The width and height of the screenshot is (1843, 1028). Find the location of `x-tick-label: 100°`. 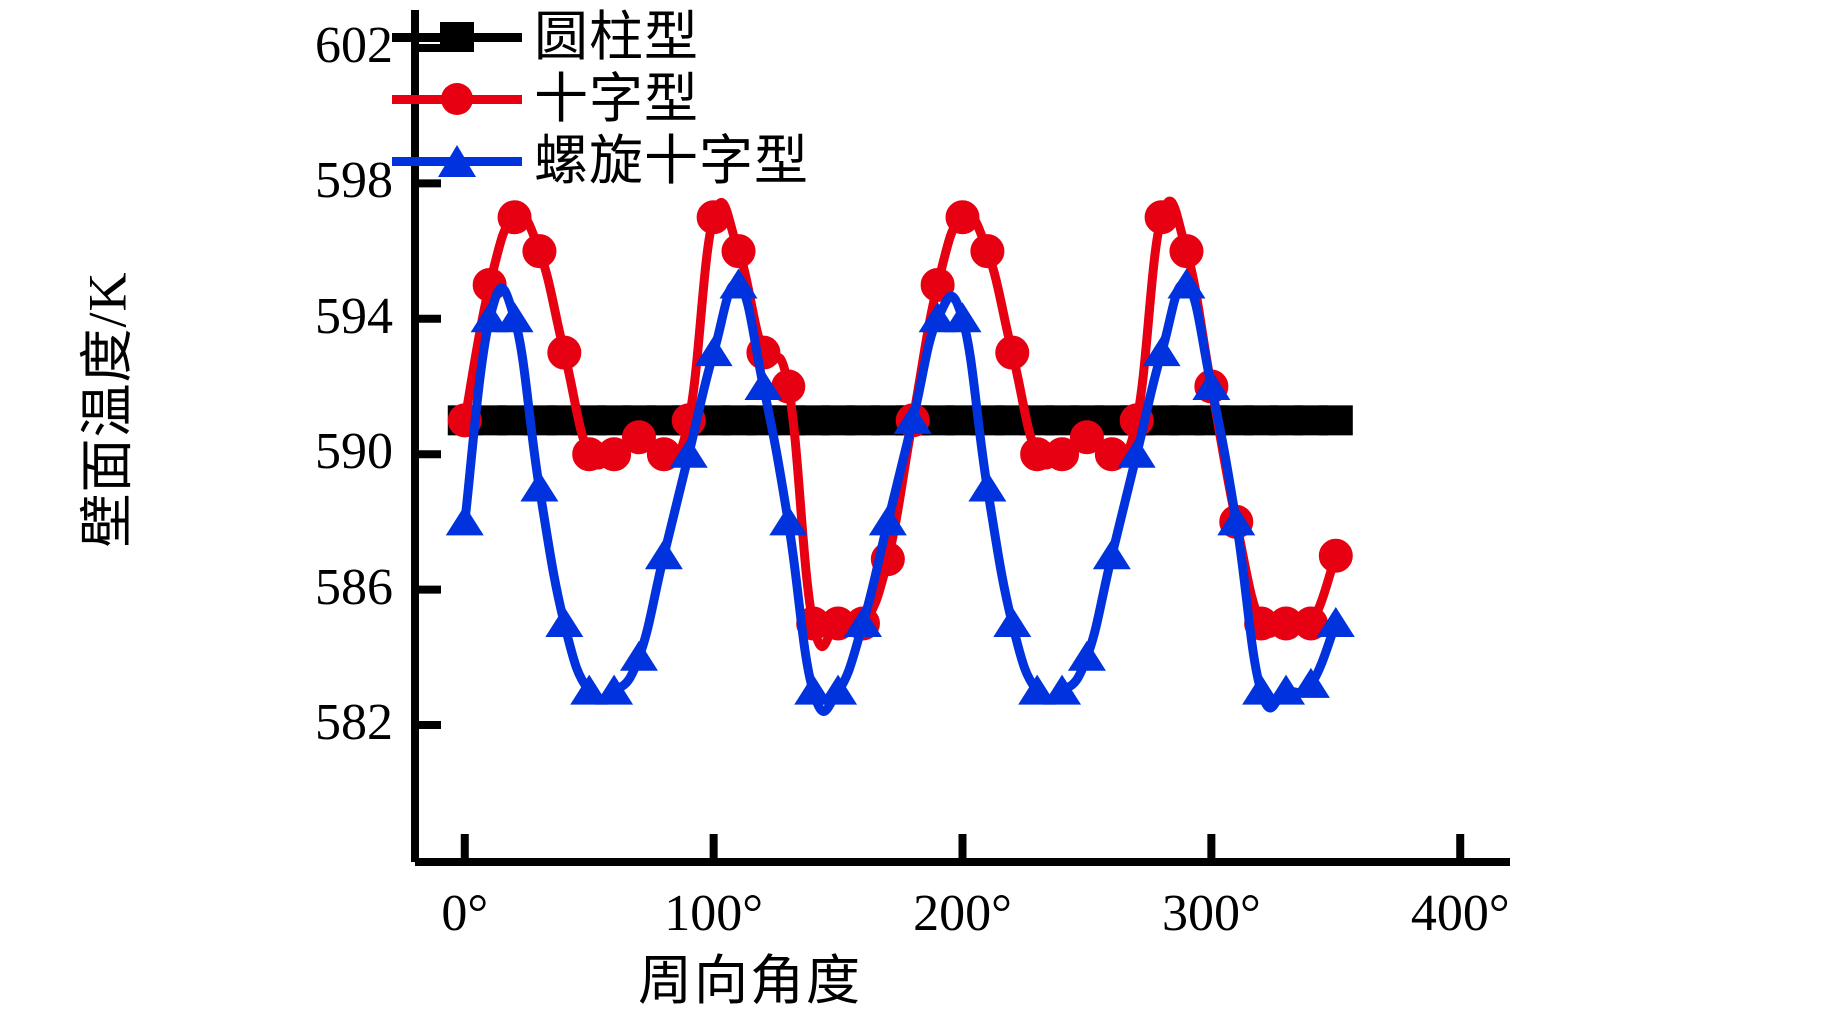

x-tick-label: 100° is located at coordinates (714, 913).